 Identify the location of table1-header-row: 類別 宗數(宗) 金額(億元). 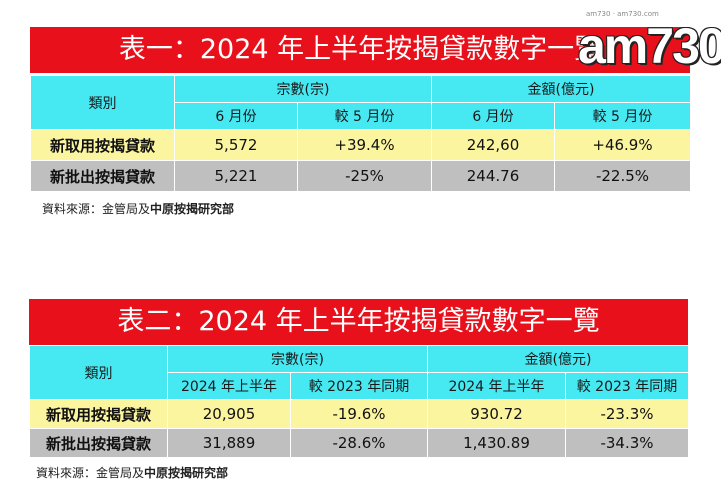
(360, 102).